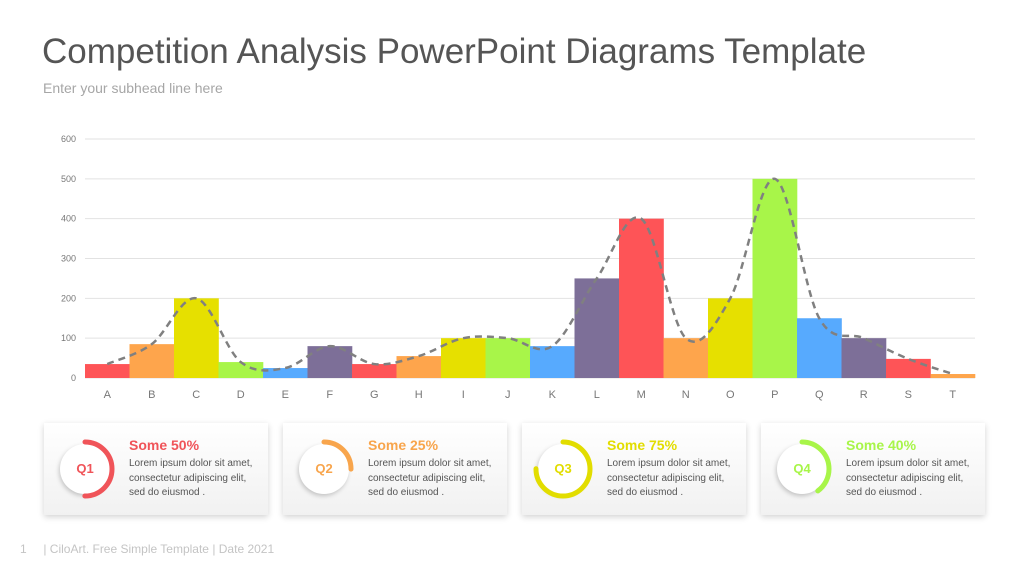 Image resolution: width=1024 pixels, height=576 pixels. I want to click on y-axis-ticks: 0 100 200 300 400 500 600, so click(68, 258).